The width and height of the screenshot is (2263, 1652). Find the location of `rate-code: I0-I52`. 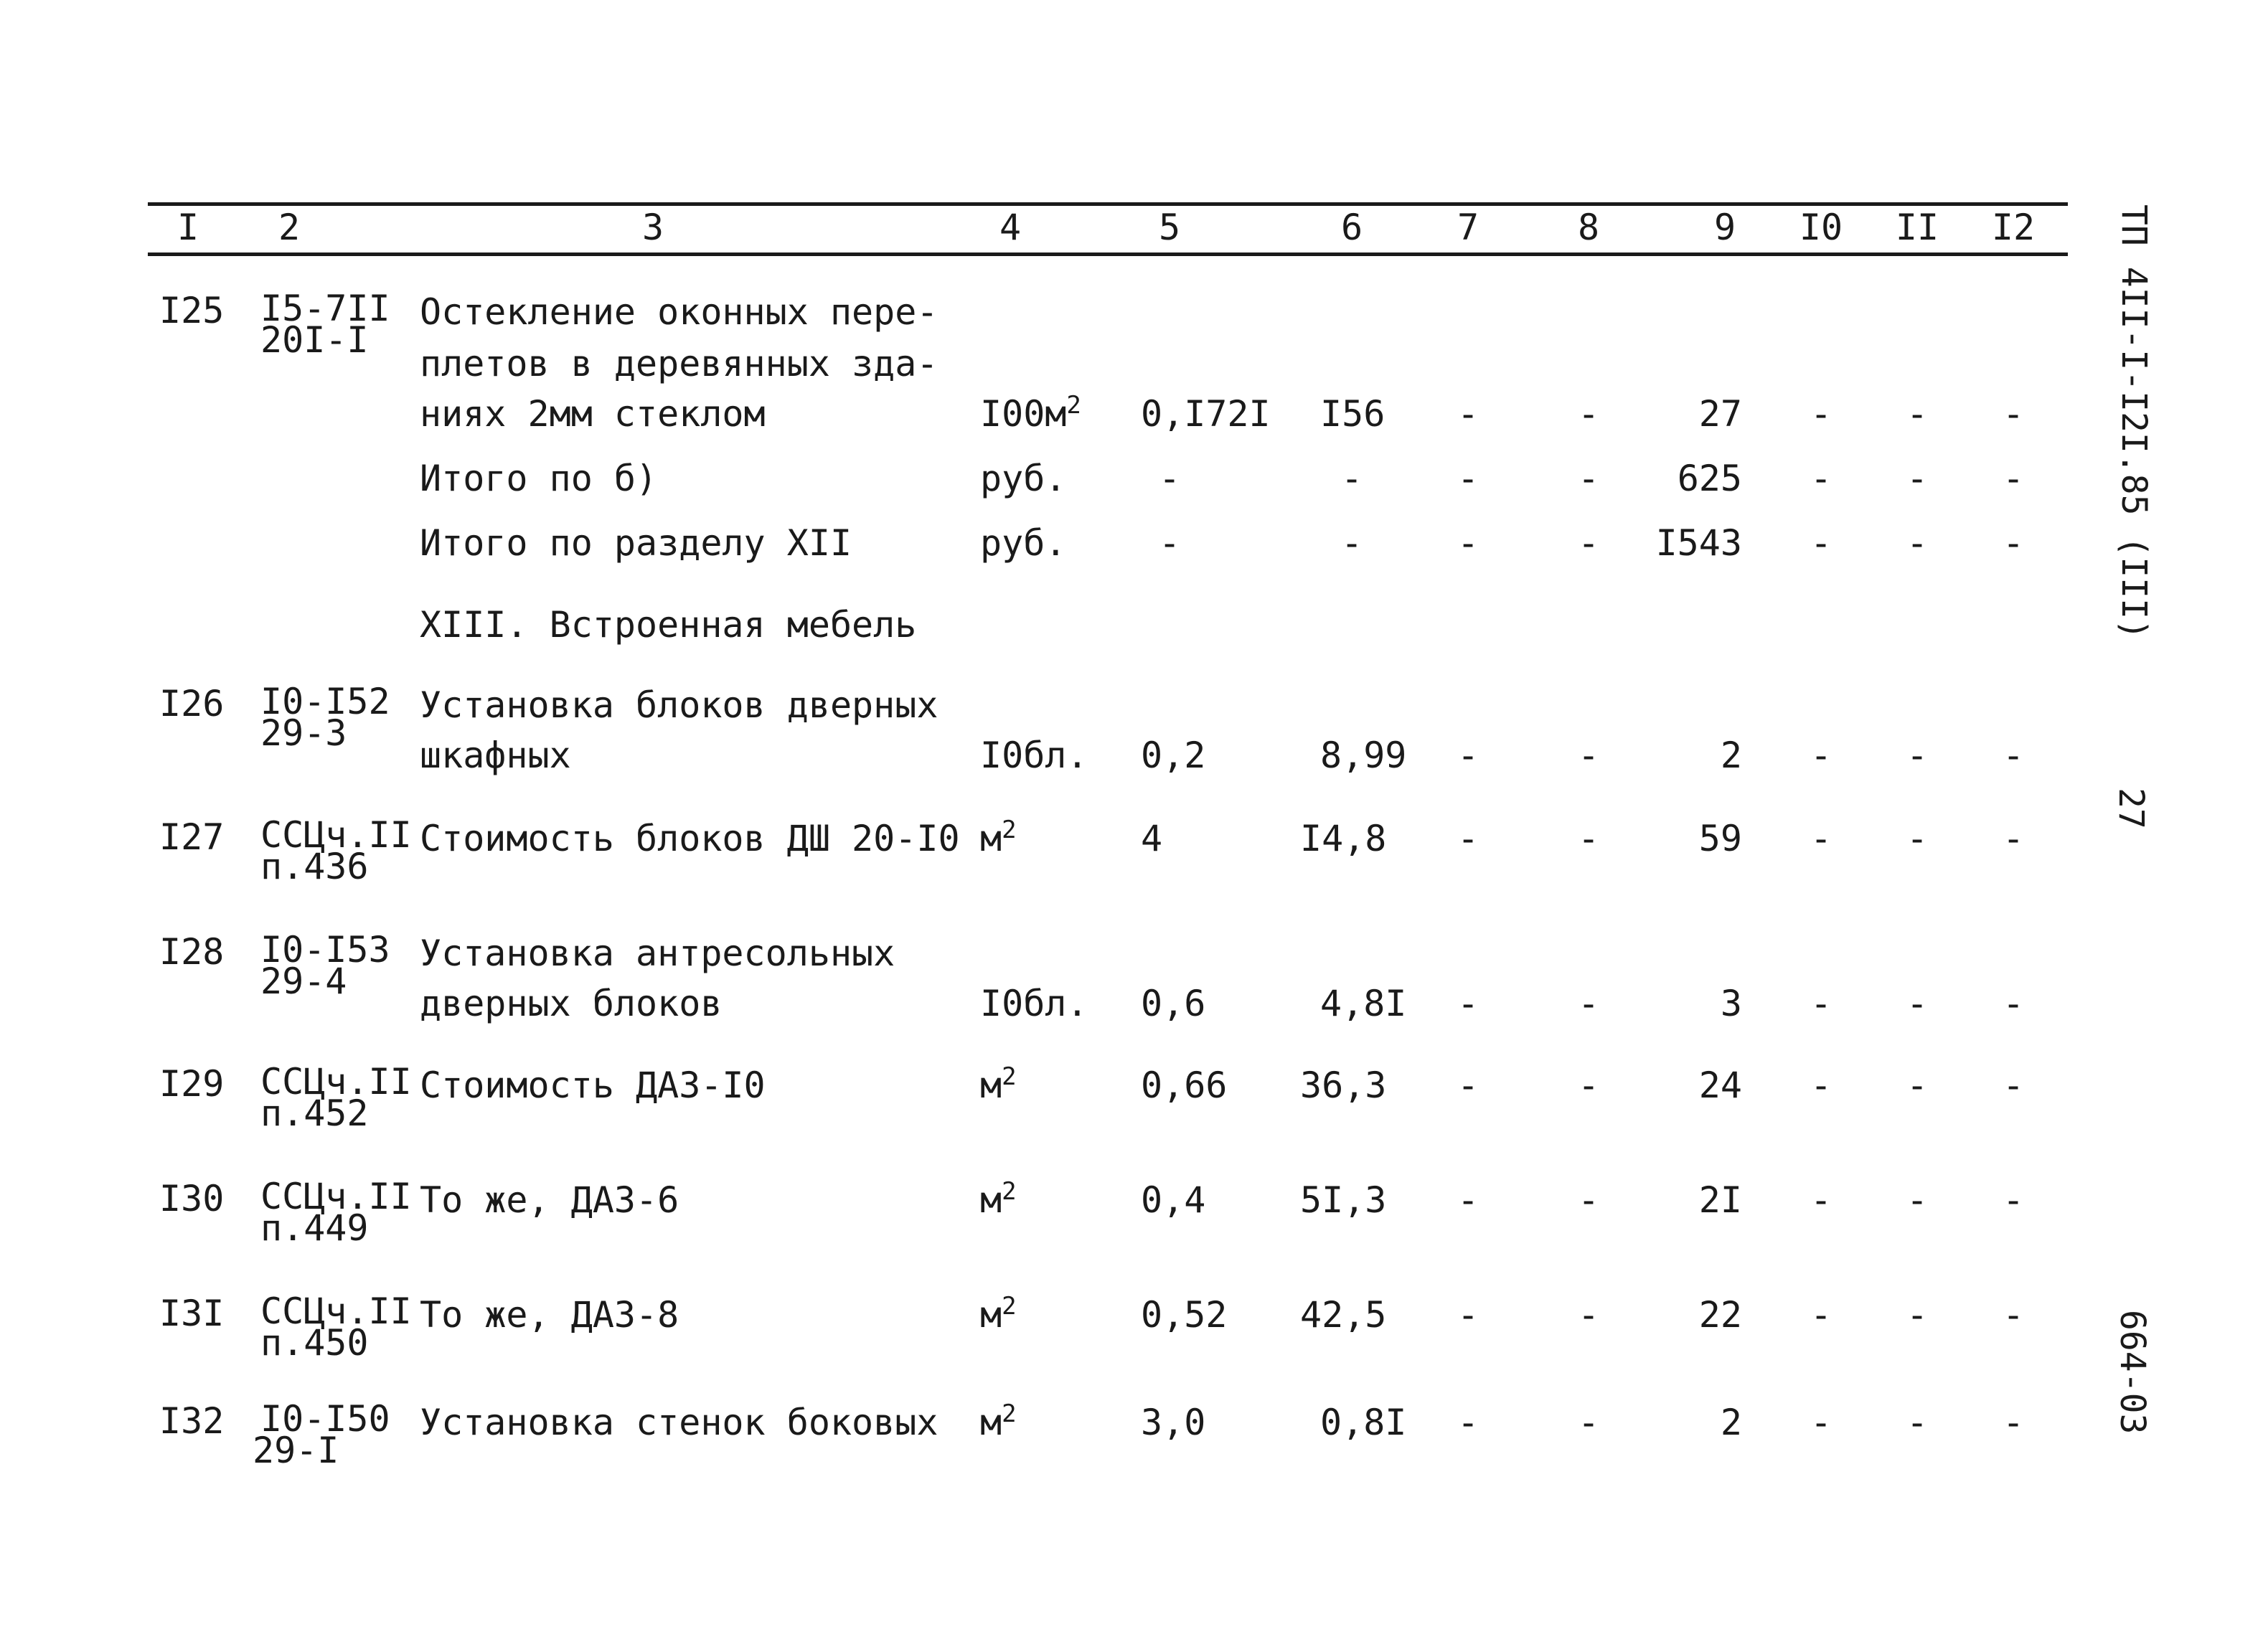

rate-code: I0-I52 is located at coordinates (325, 701).